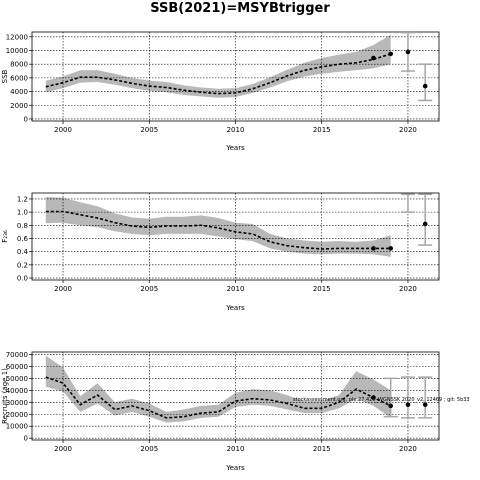  Describe the element at coordinates (17, 391) in the screenshot. I see `y-tick-label: 40000` at that location.